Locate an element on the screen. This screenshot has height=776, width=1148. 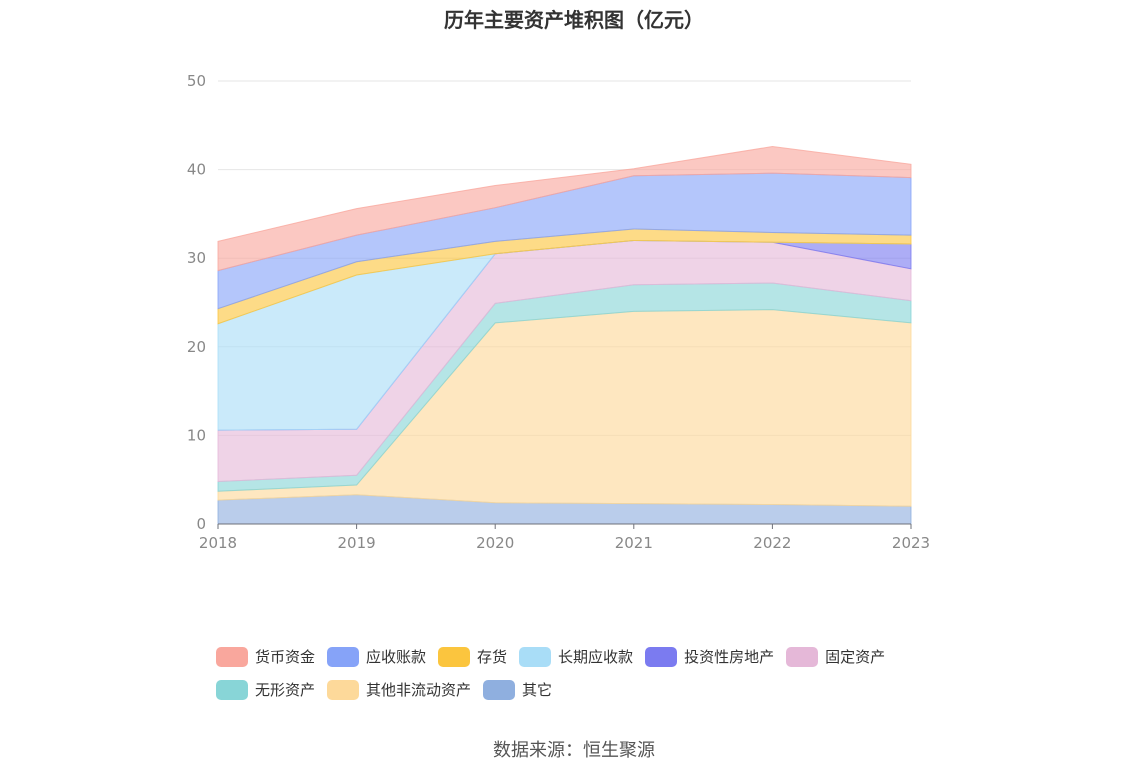
y-tick-label: 40 is located at coordinates (196, 170).